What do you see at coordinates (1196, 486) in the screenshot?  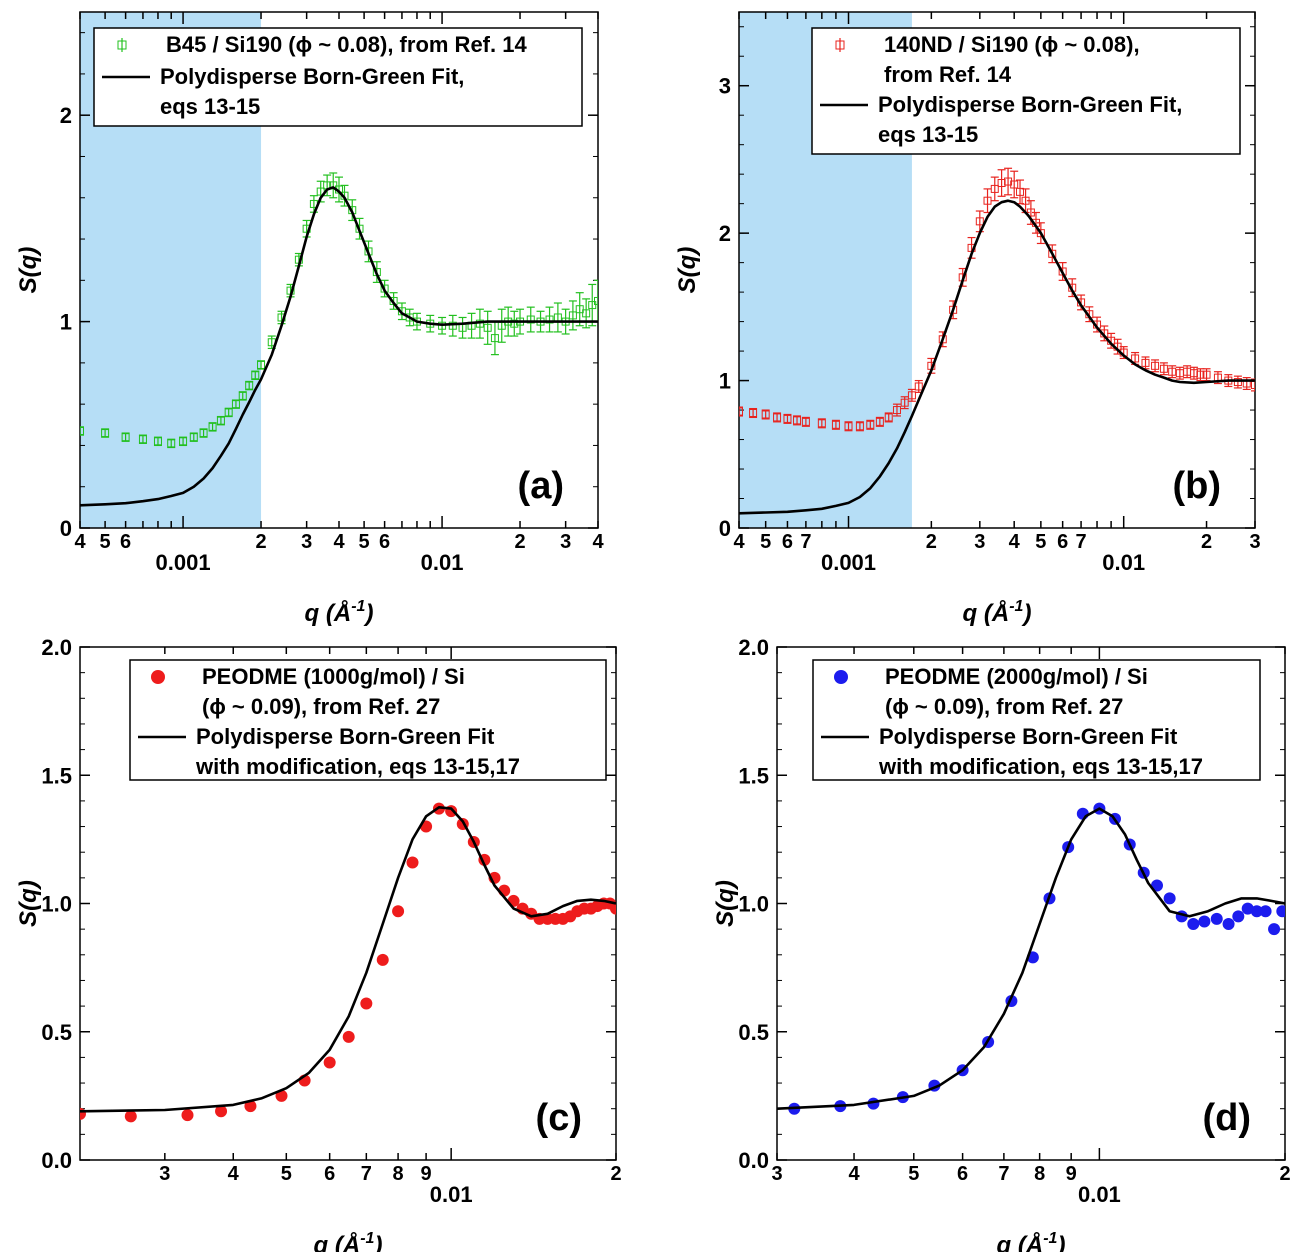 I see `panel-label: (b)` at bounding box center [1196, 486].